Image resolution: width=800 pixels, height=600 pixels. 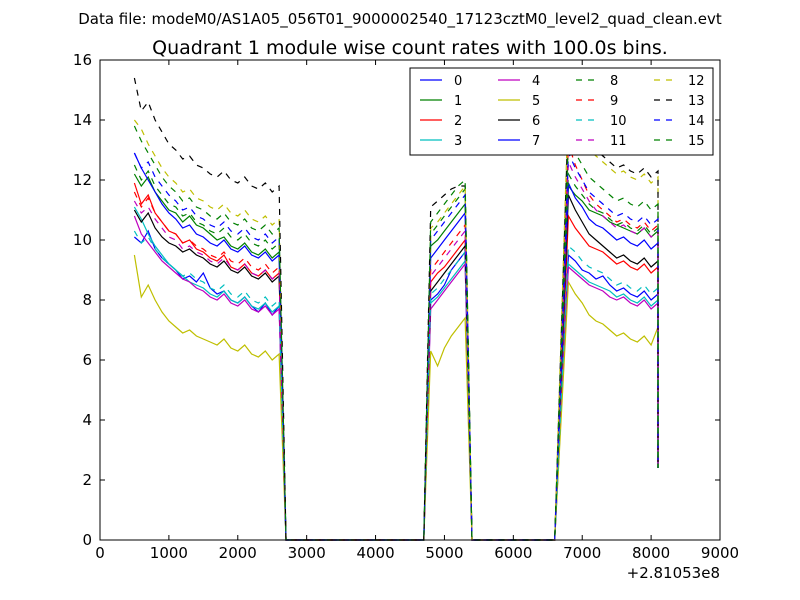 What do you see at coordinates (614, 101) in the screenshot?
I see `legend-label-9: 9` at bounding box center [614, 101].